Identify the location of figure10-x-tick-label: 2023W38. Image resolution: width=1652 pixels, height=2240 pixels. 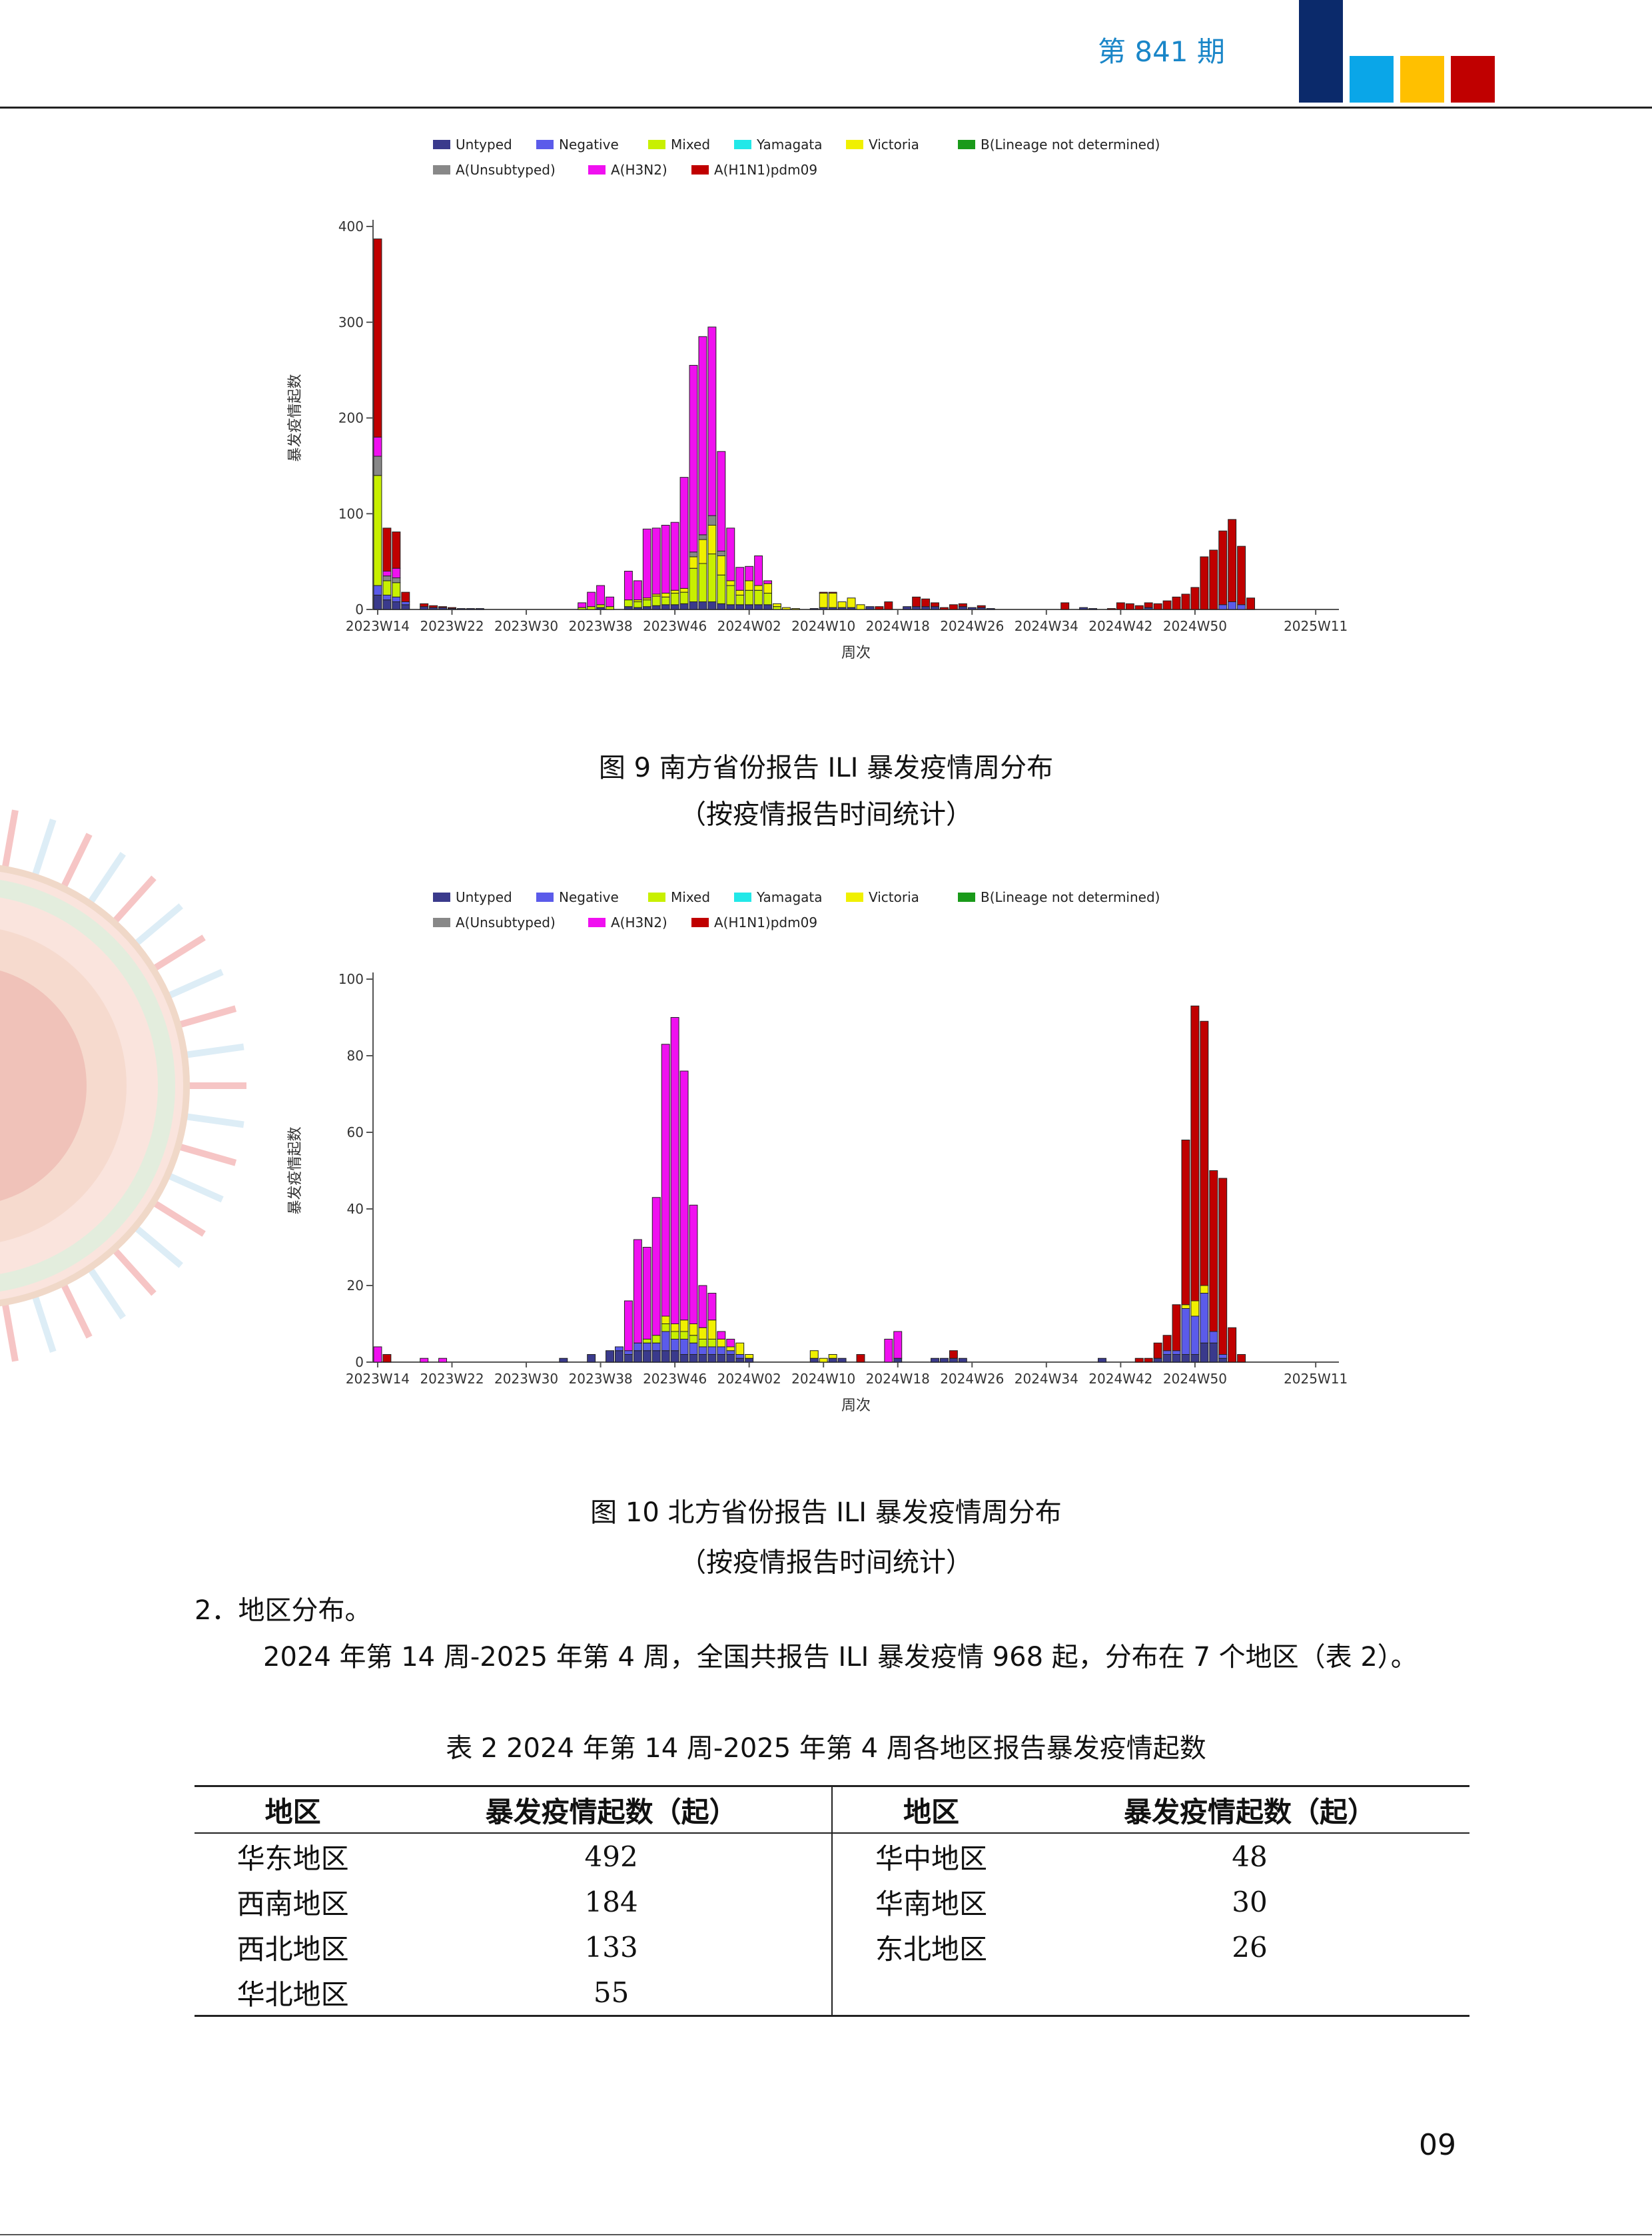
(601, 1379).